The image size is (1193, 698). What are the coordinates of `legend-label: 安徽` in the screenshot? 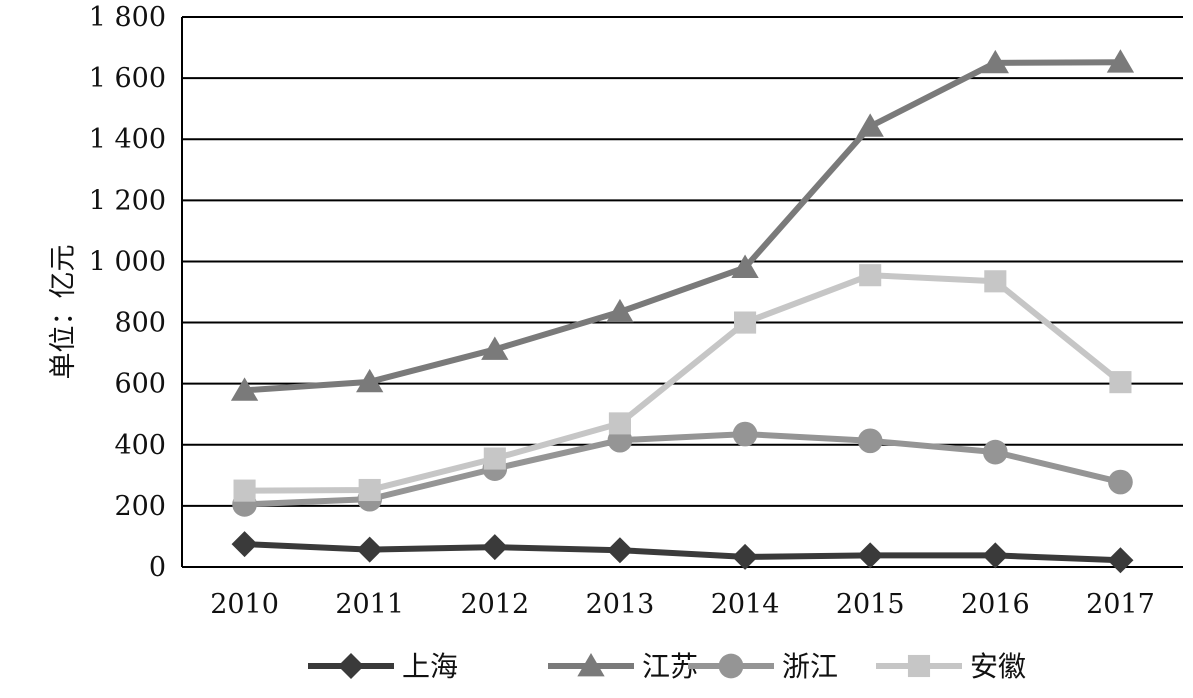 It's located at (998, 666).